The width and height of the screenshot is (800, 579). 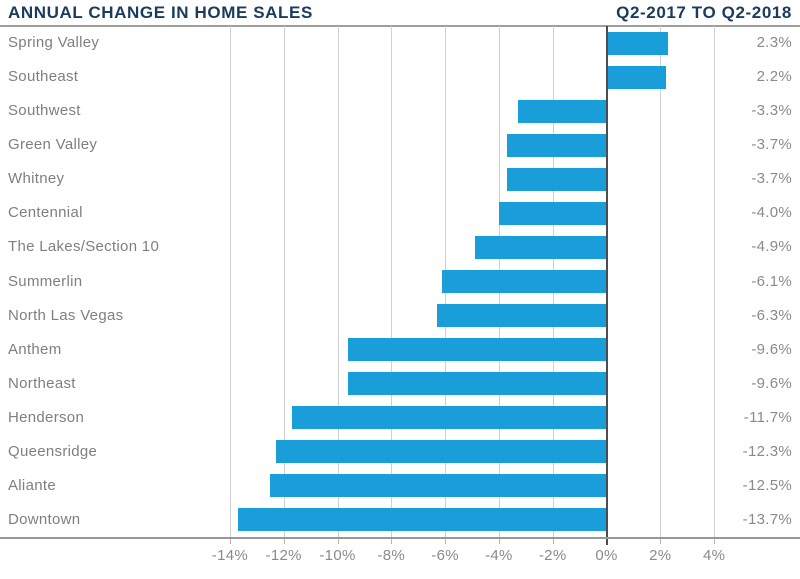 I want to click on category-label: Summerlin, so click(x=45, y=281).